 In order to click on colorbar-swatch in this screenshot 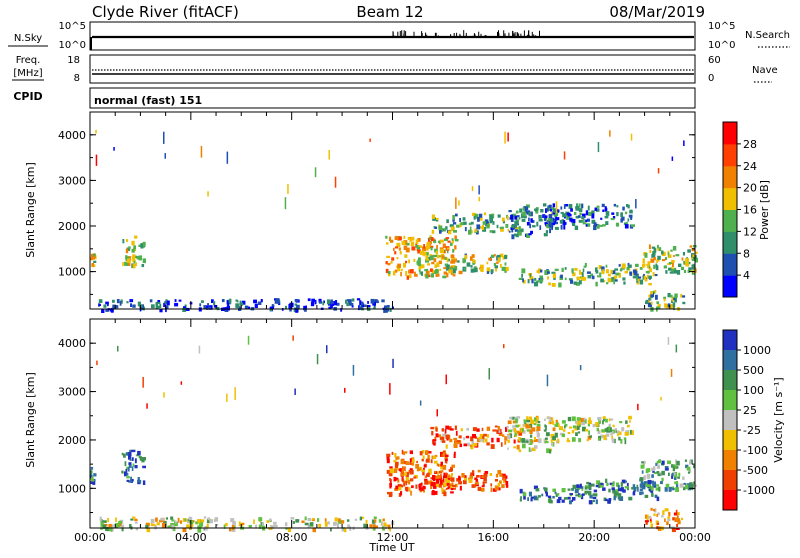, I will do `click(730, 380)`.